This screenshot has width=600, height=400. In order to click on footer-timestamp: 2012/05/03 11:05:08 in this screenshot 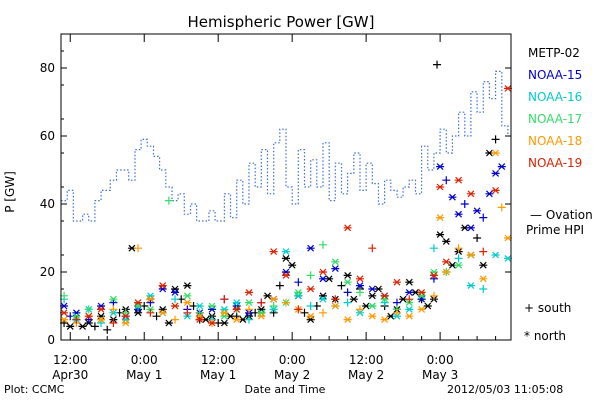, I will do `click(505, 389)`.